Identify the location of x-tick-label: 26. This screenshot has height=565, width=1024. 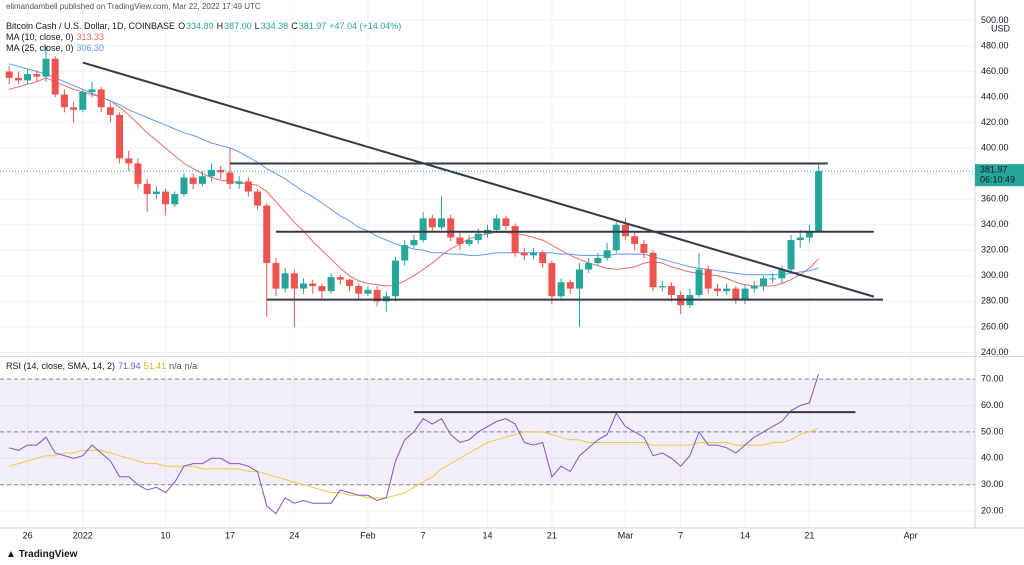
(28, 535).